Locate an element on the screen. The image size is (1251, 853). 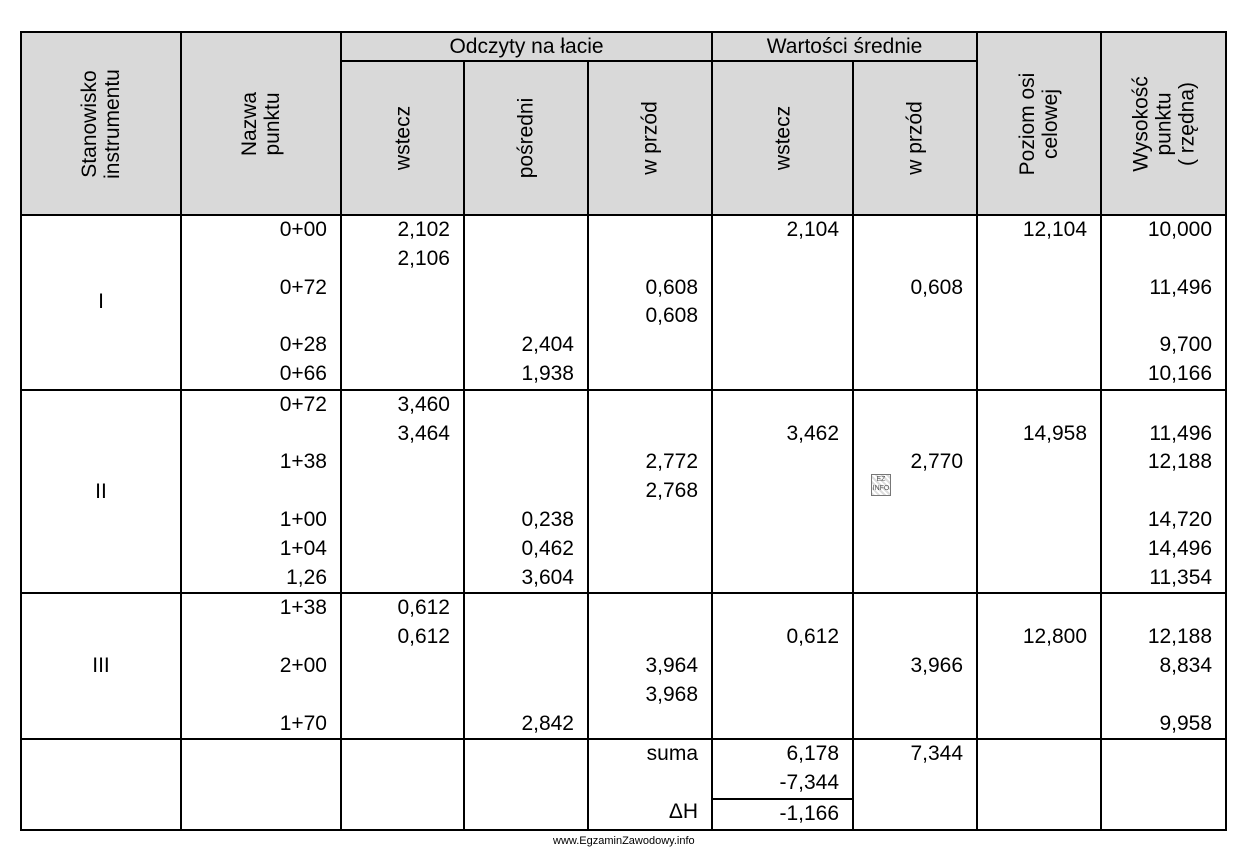
wysokosc-value: 14,720 is located at coordinates (1180, 519).